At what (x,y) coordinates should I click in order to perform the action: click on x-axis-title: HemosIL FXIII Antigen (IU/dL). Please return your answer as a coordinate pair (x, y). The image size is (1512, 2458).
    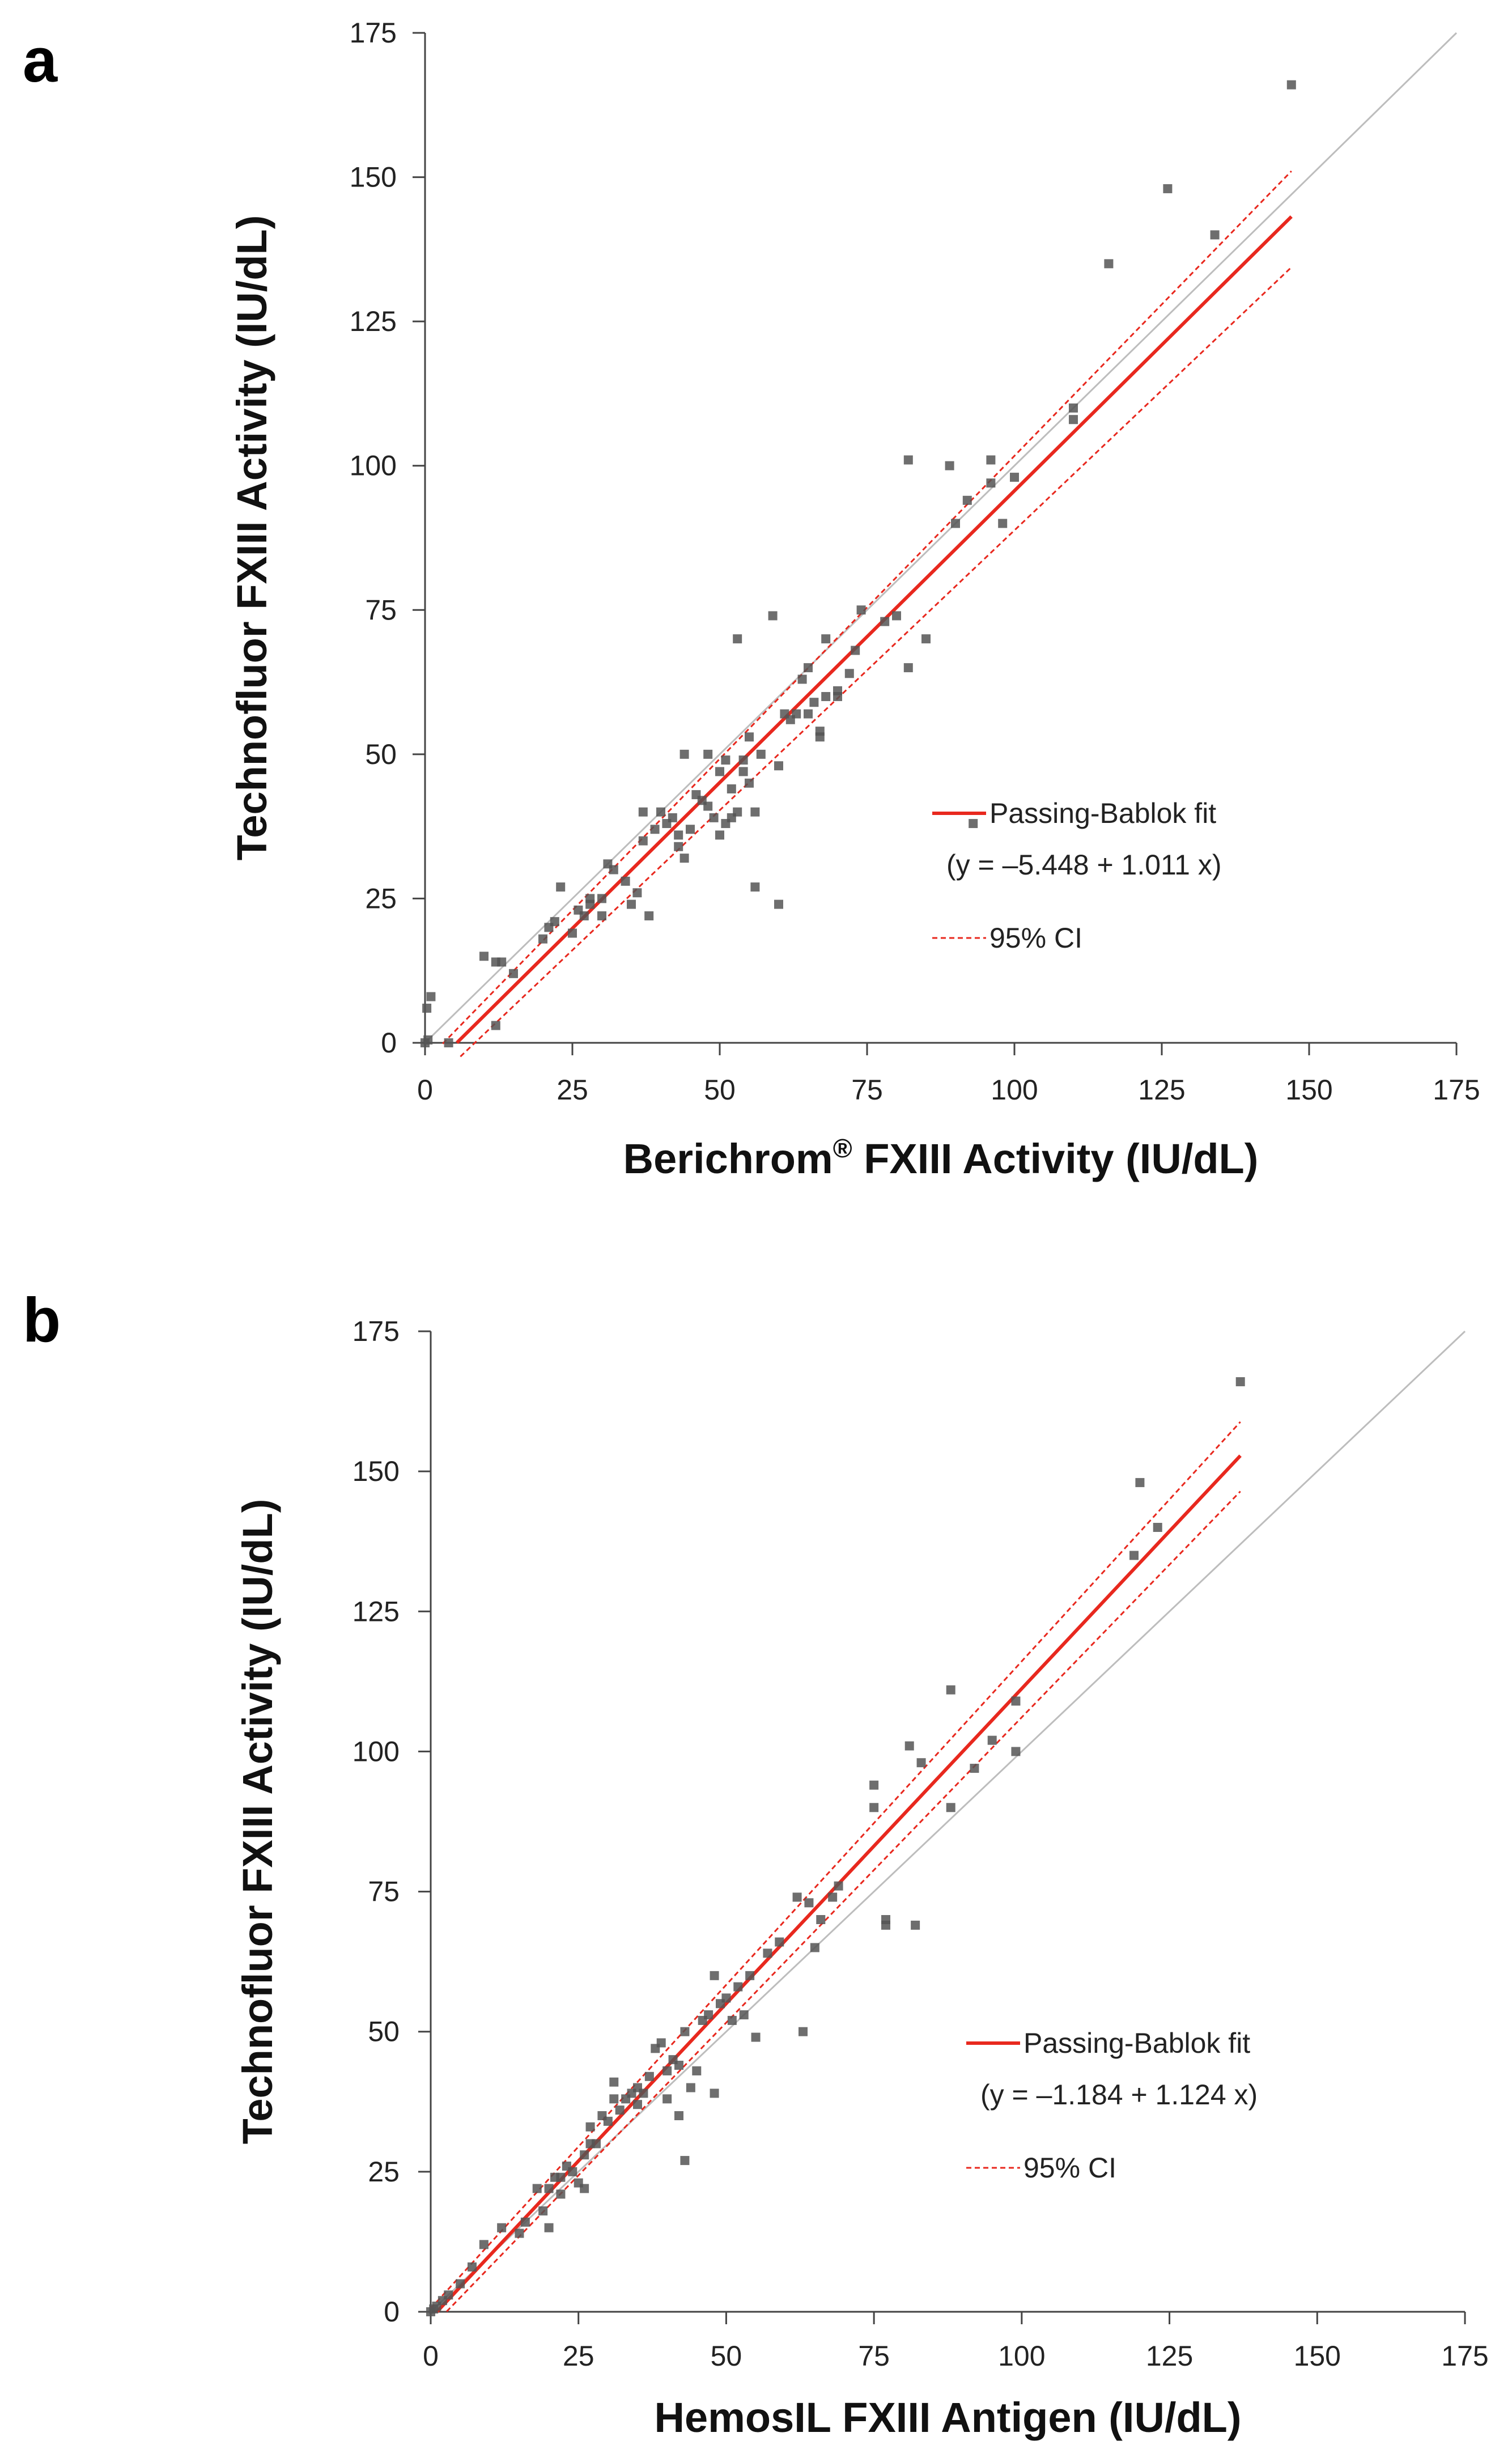
    Looking at the image, I should click on (949, 2417).